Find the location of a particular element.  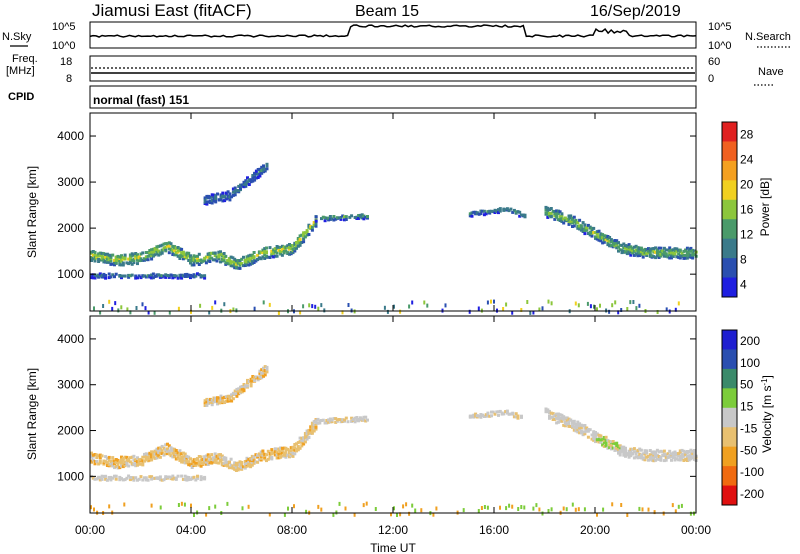

y-tick-label: 1000 is located at coordinates (70, 476).